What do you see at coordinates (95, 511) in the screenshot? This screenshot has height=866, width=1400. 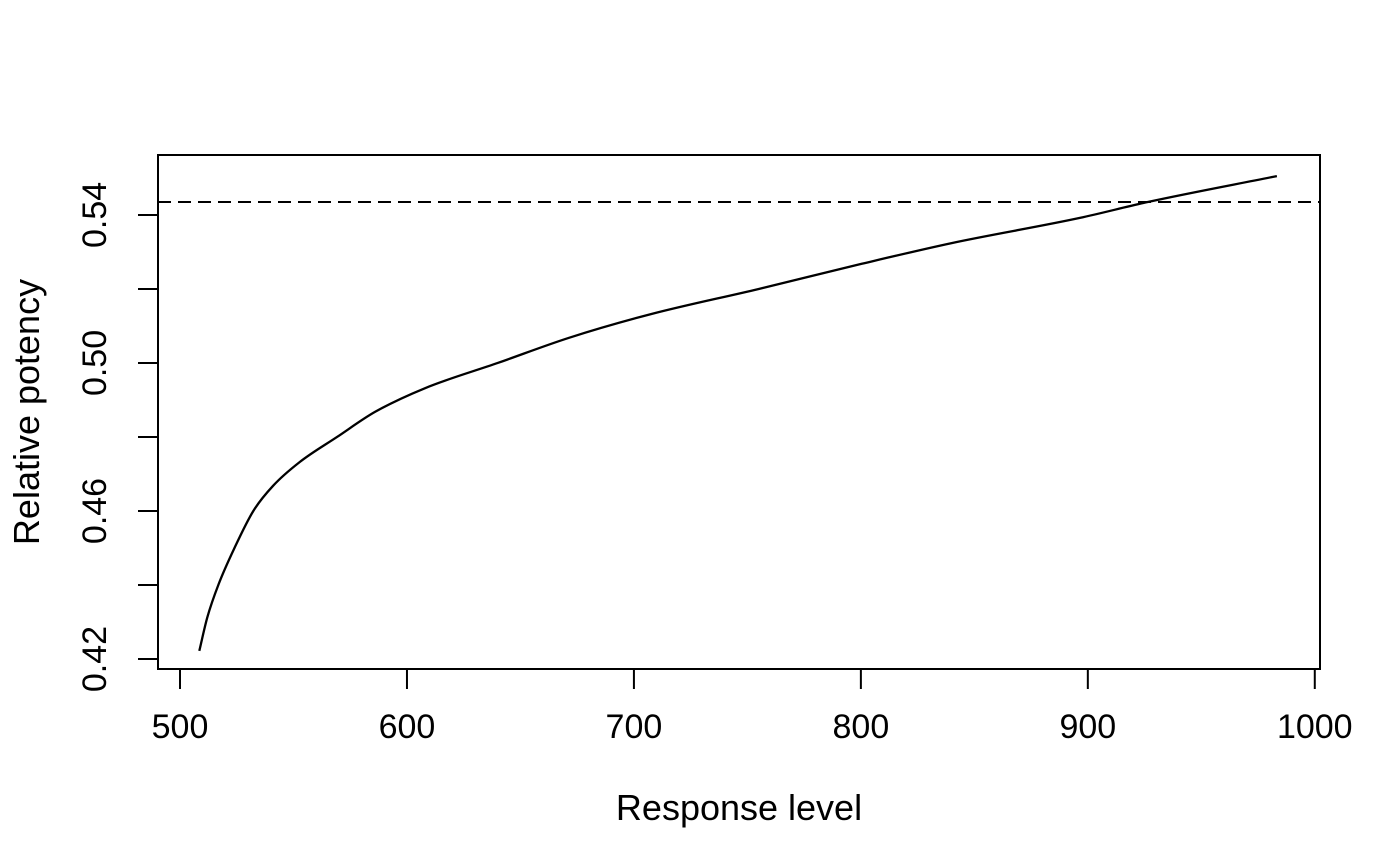 I see `y-tick-label: 0.46` at bounding box center [95, 511].